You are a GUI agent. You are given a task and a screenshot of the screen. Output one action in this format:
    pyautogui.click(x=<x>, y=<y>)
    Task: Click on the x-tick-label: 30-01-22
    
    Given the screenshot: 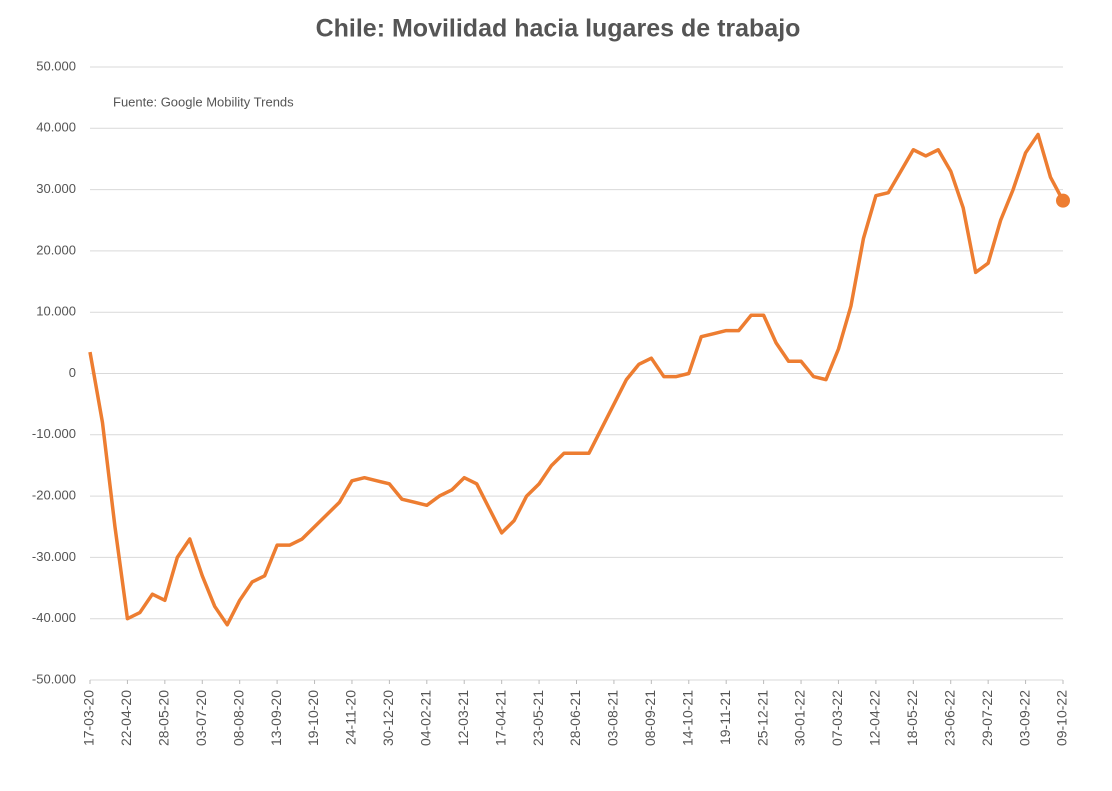 What is the action you would take?
    pyautogui.click(x=800, y=718)
    